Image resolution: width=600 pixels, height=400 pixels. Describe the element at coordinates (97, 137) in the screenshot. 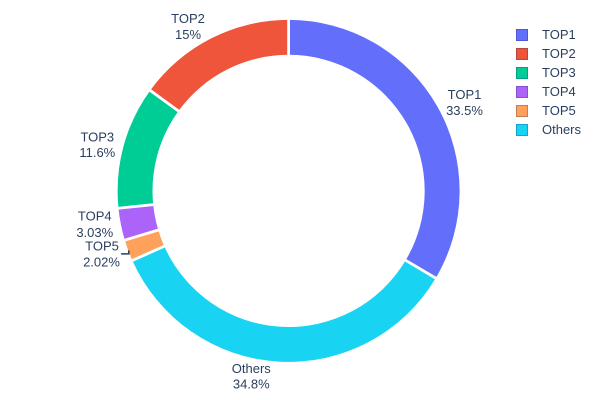

I see `svg-text: TOP3` at that location.